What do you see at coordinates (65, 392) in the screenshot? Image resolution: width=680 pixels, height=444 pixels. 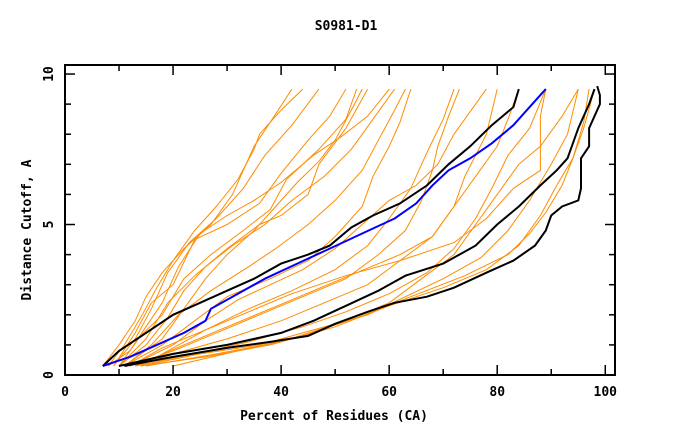 I see `x-tick-label: 0` at bounding box center [65, 392].